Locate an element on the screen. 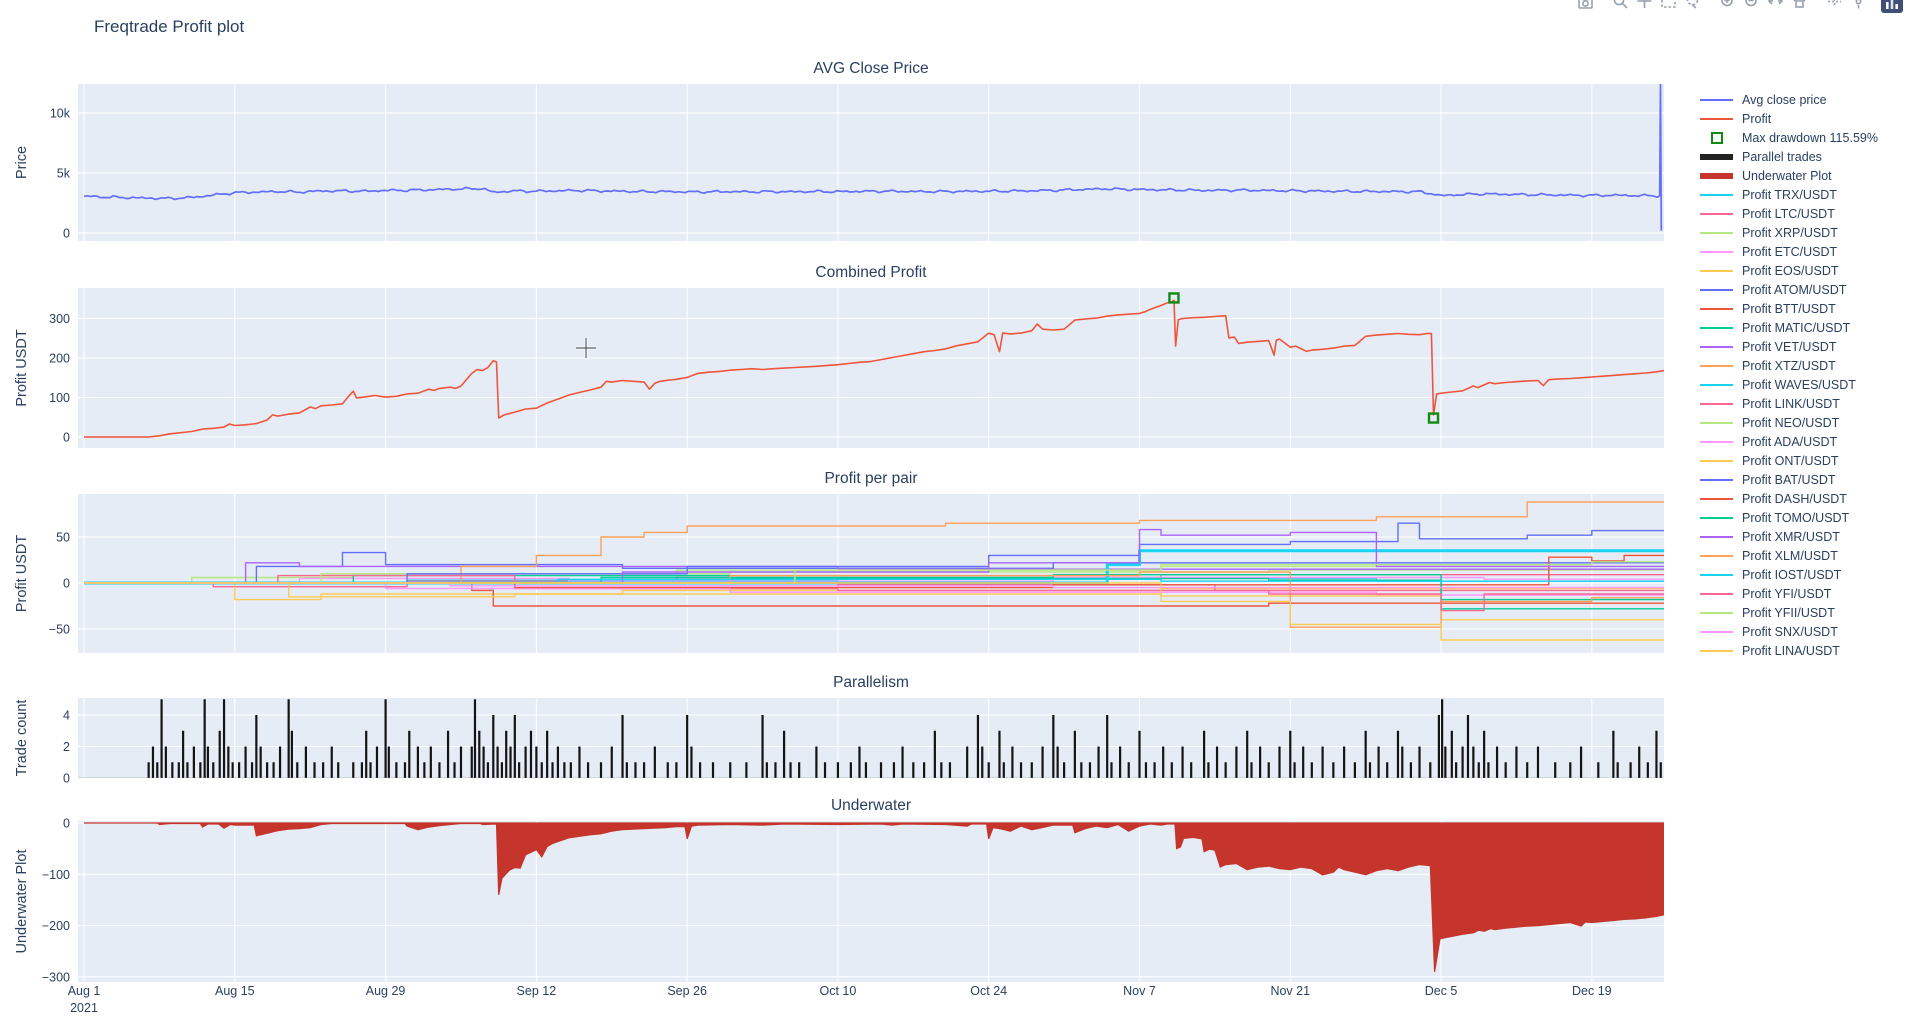 This screenshot has height=1024, width=1910. legend-item-profit-bat-usdt: Profit BAT/USDT is located at coordinates (1802, 479).